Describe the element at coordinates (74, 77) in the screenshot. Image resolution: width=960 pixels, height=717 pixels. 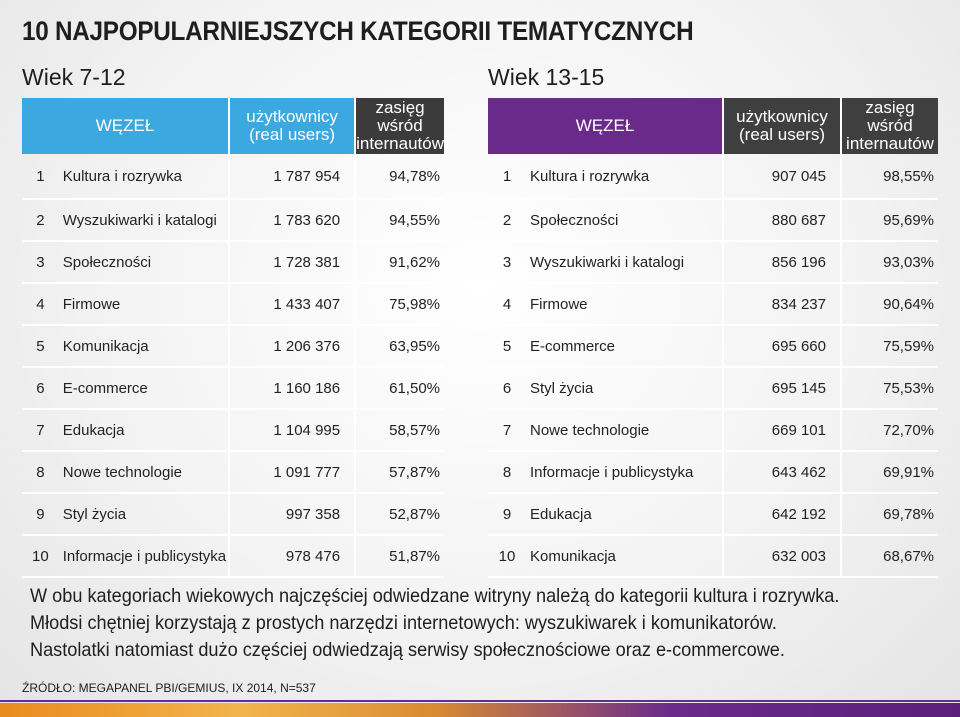
I see `age-group-title-7-12: Wiek 7-12` at that location.